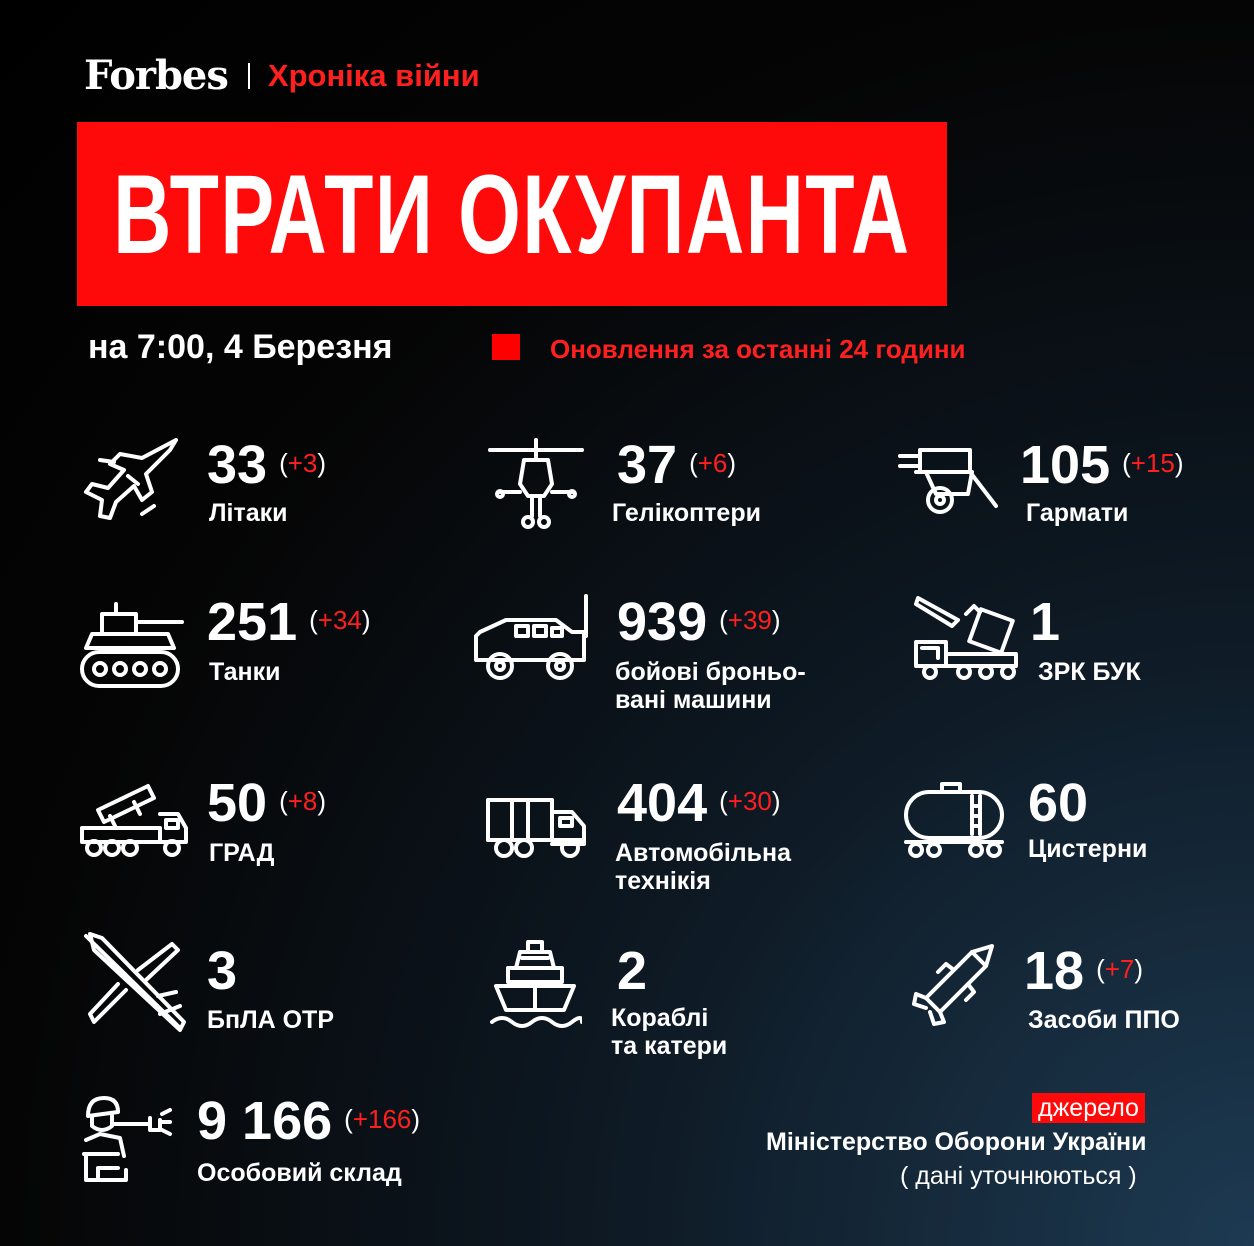 Image resolution: width=1254 pixels, height=1246 pixels. What do you see at coordinates (245, 672) in the screenshot?
I see `stat-label: Танки` at bounding box center [245, 672].